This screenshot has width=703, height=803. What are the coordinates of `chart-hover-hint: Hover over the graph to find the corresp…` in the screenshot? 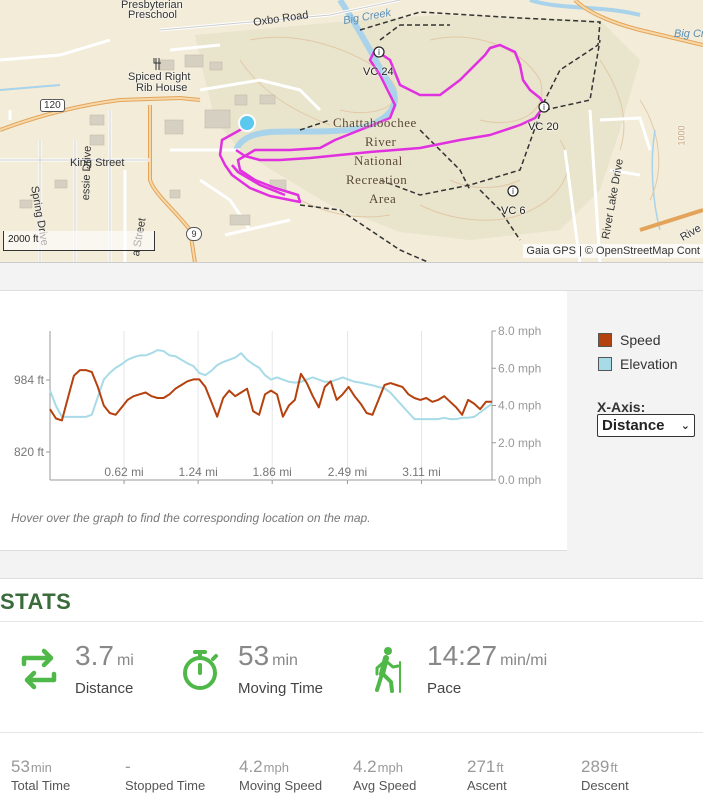 It's located at (191, 518).